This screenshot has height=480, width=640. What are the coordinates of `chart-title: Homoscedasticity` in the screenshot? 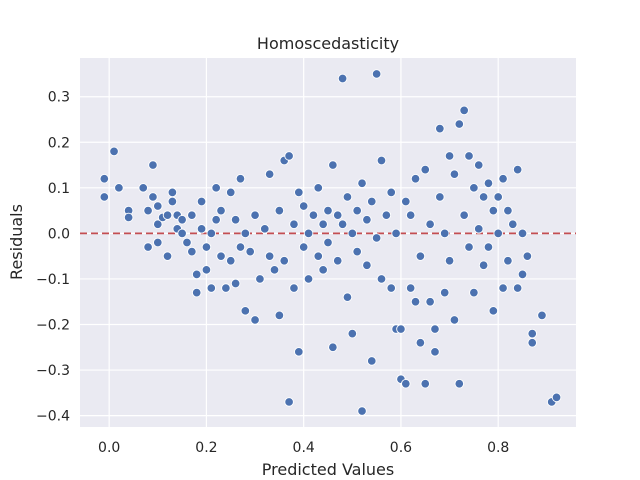 It's located at (328, 43).